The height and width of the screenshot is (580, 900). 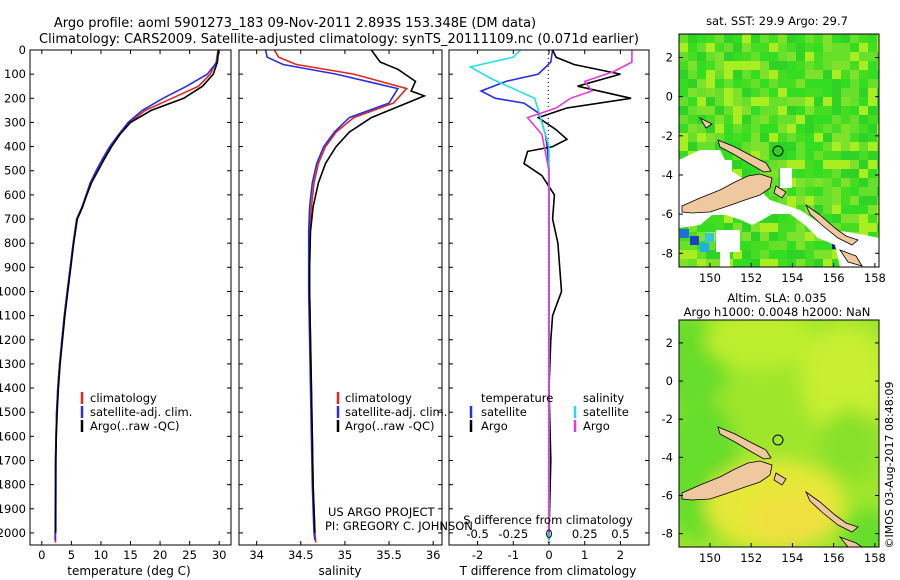 What do you see at coordinates (494, 426) in the screenshot?
I see `legend-label-t-argo: Argo` at bounding box center [494, 426].